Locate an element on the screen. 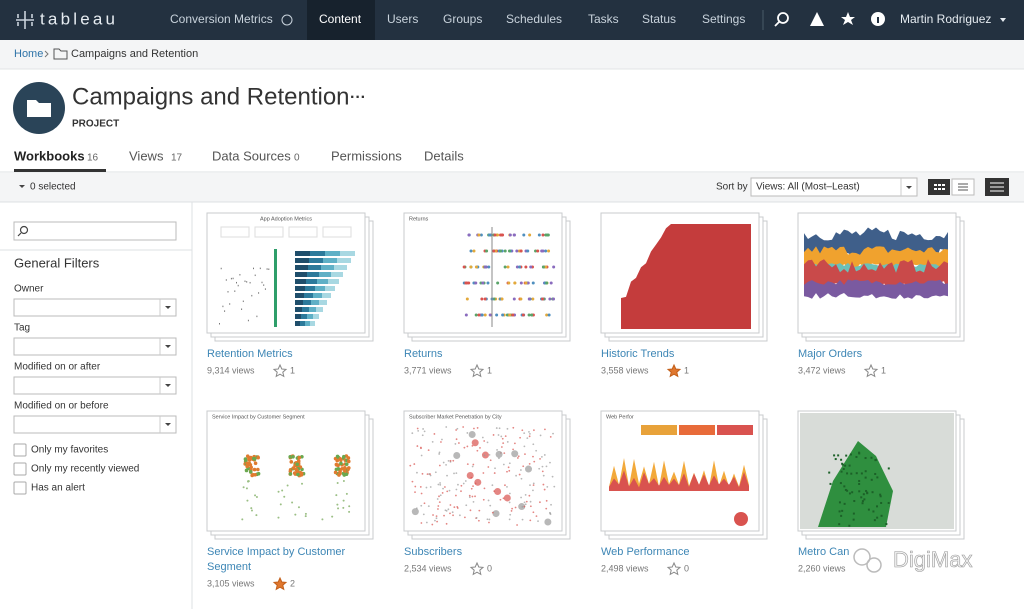 This screenshot has width=1024, height=609. tab-underline is located at coordinates (60, 170).